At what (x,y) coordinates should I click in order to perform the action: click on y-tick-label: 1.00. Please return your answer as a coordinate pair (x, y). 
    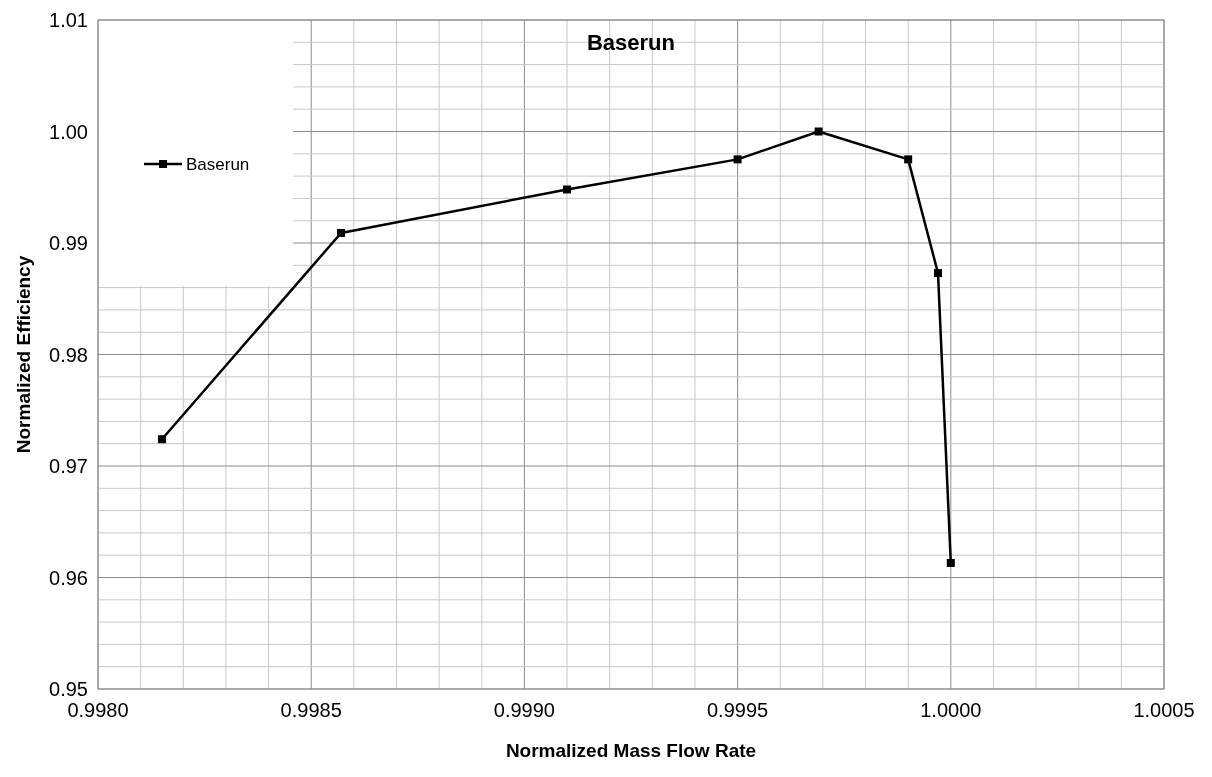
    Looking at the image, I should click on (68, 131).